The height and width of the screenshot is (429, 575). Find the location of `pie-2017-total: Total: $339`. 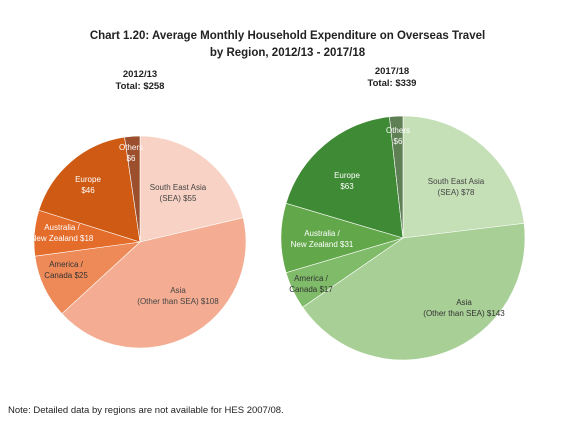

pie-2017-total: Total: $339 is located at coordinates (392, 83).